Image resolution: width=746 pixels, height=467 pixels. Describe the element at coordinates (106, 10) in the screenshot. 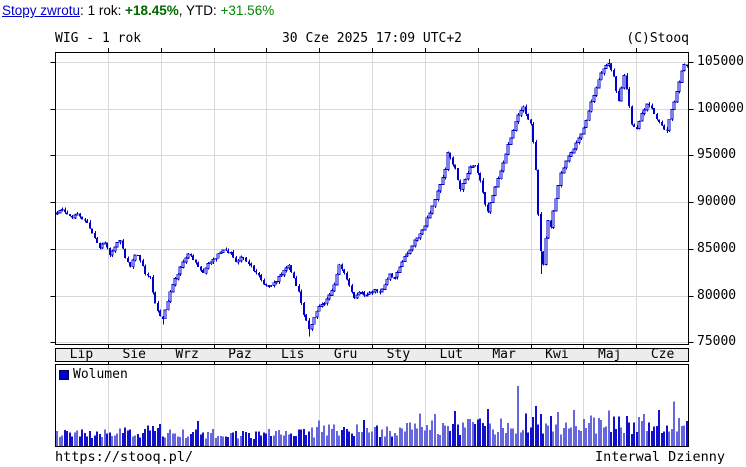

I see `return-1y-label: 1 rok:` at that location.